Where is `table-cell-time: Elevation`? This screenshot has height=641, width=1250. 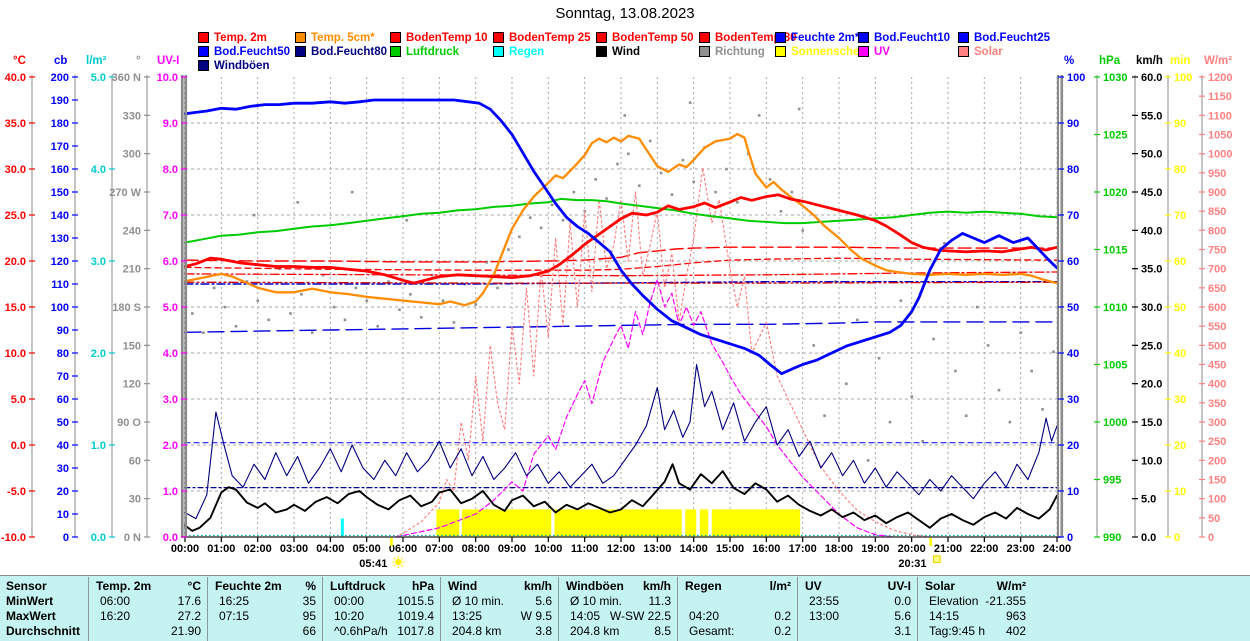 table-cell-time: Elevation is located at coordinates (954, 601).